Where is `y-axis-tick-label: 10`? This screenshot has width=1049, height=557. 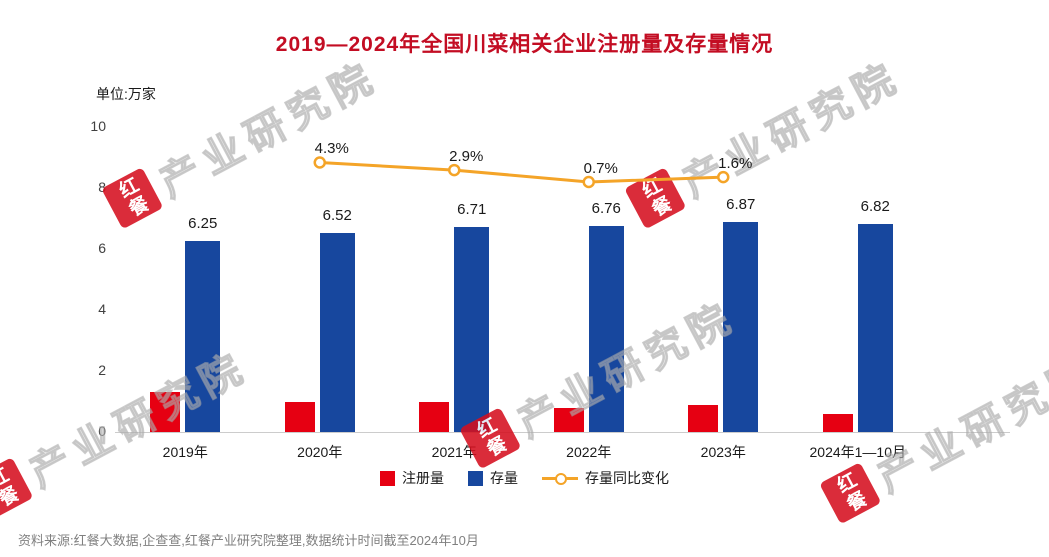 y-axis-tick-label: 10 is located at coordinates (98, 126).